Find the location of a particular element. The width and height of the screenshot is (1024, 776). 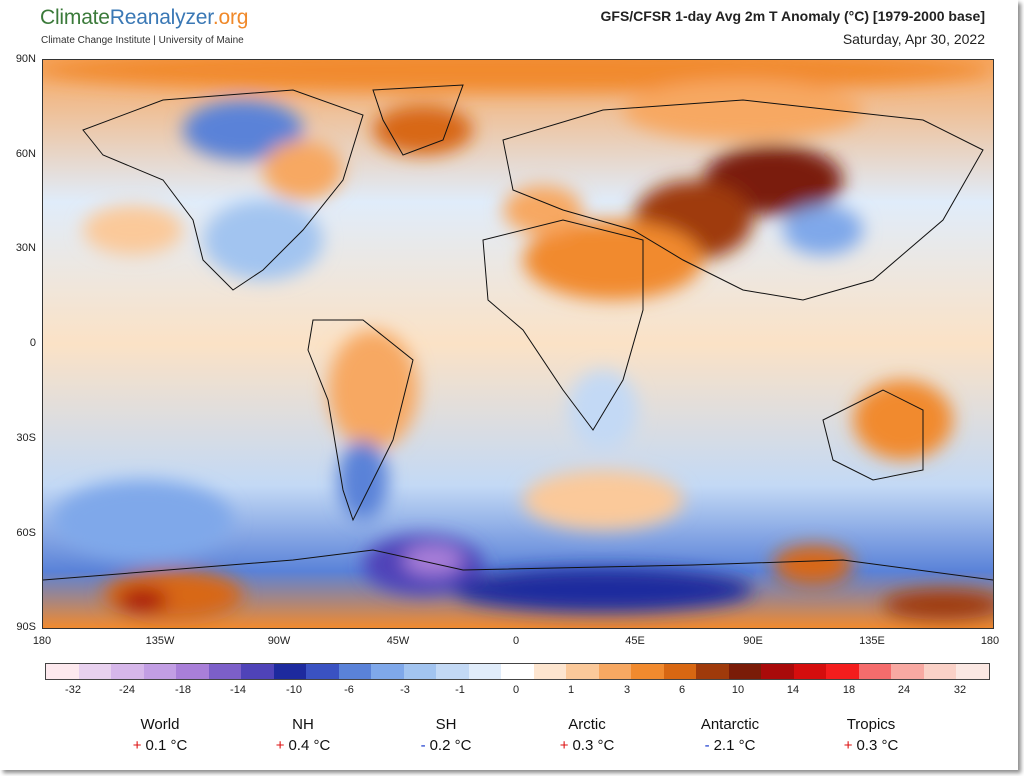

lon-label-90e: 90E is located at coordinates (753, 641).